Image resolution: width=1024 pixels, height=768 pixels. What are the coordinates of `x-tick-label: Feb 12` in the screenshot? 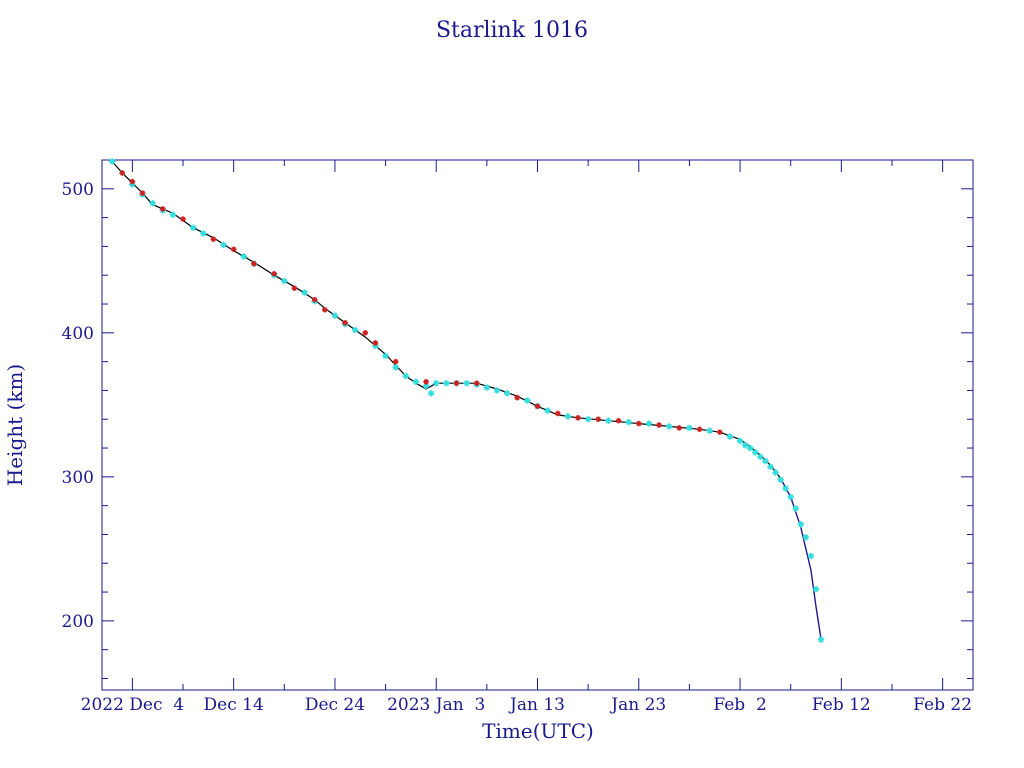 It's located at (841, 705).